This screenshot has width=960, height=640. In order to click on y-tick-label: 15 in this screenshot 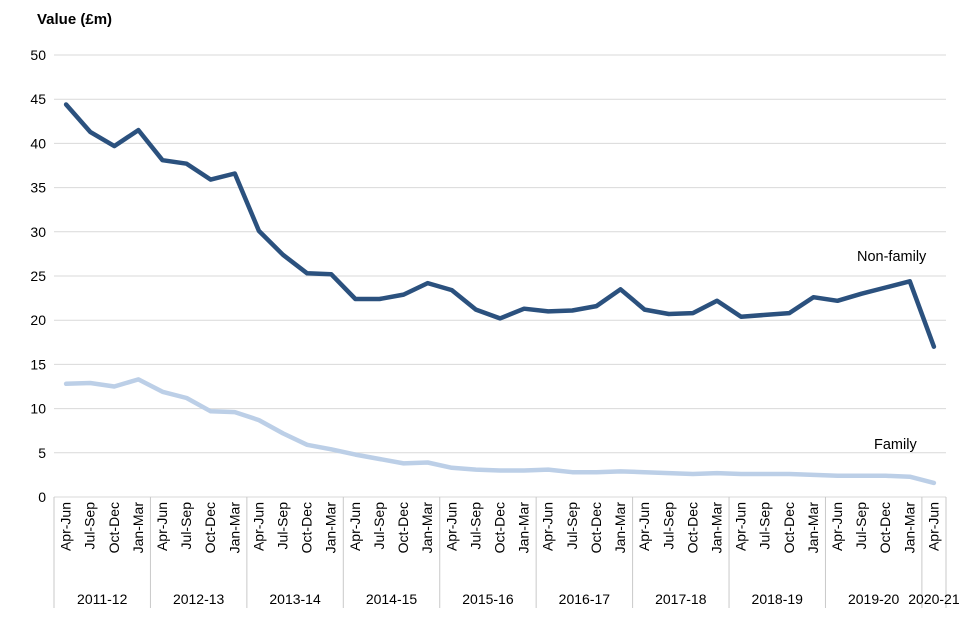, I will do `click(38, 364)`.